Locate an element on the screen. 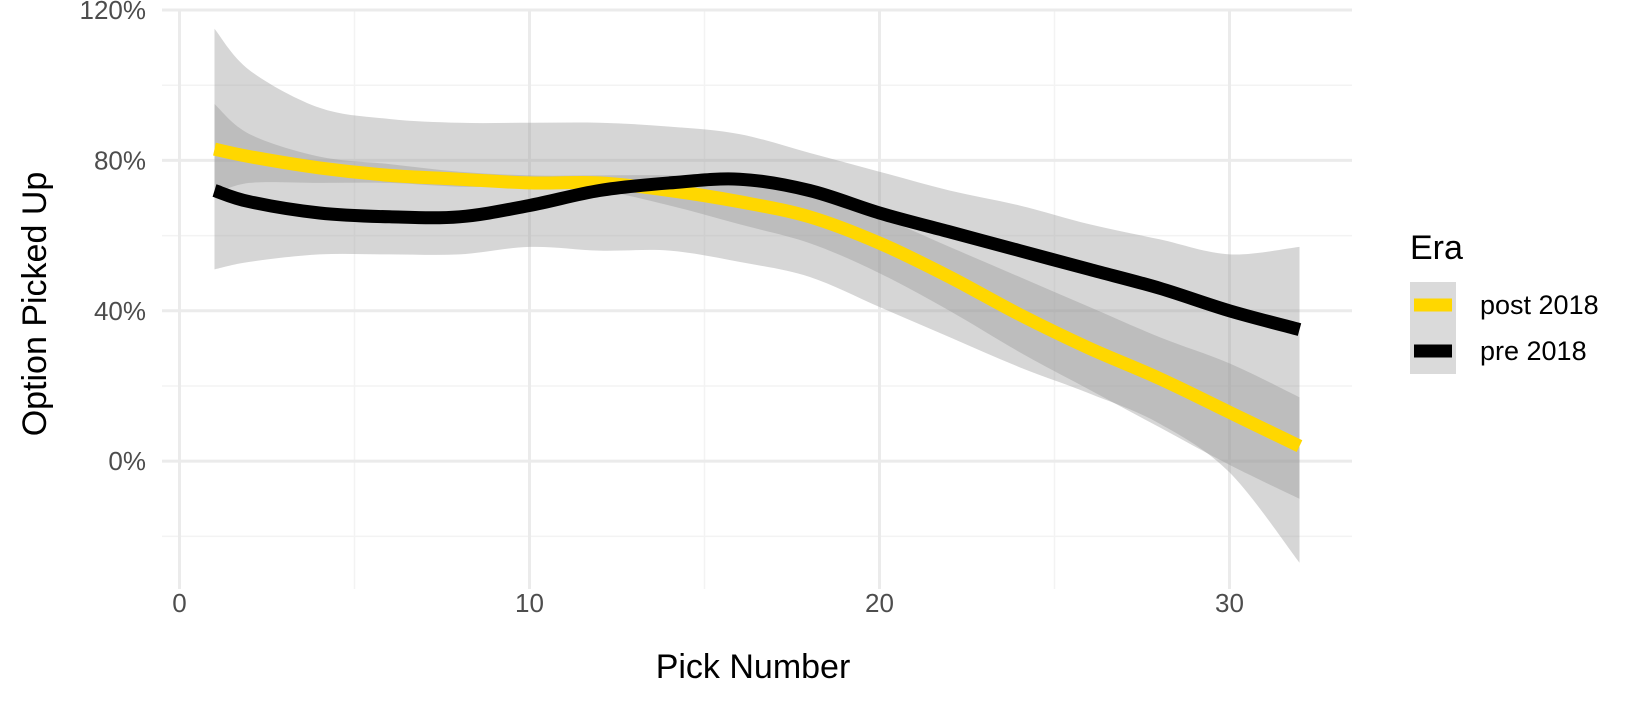  legend-entries: post 2018 pre 2018 is located at coordinates (1504, 328).